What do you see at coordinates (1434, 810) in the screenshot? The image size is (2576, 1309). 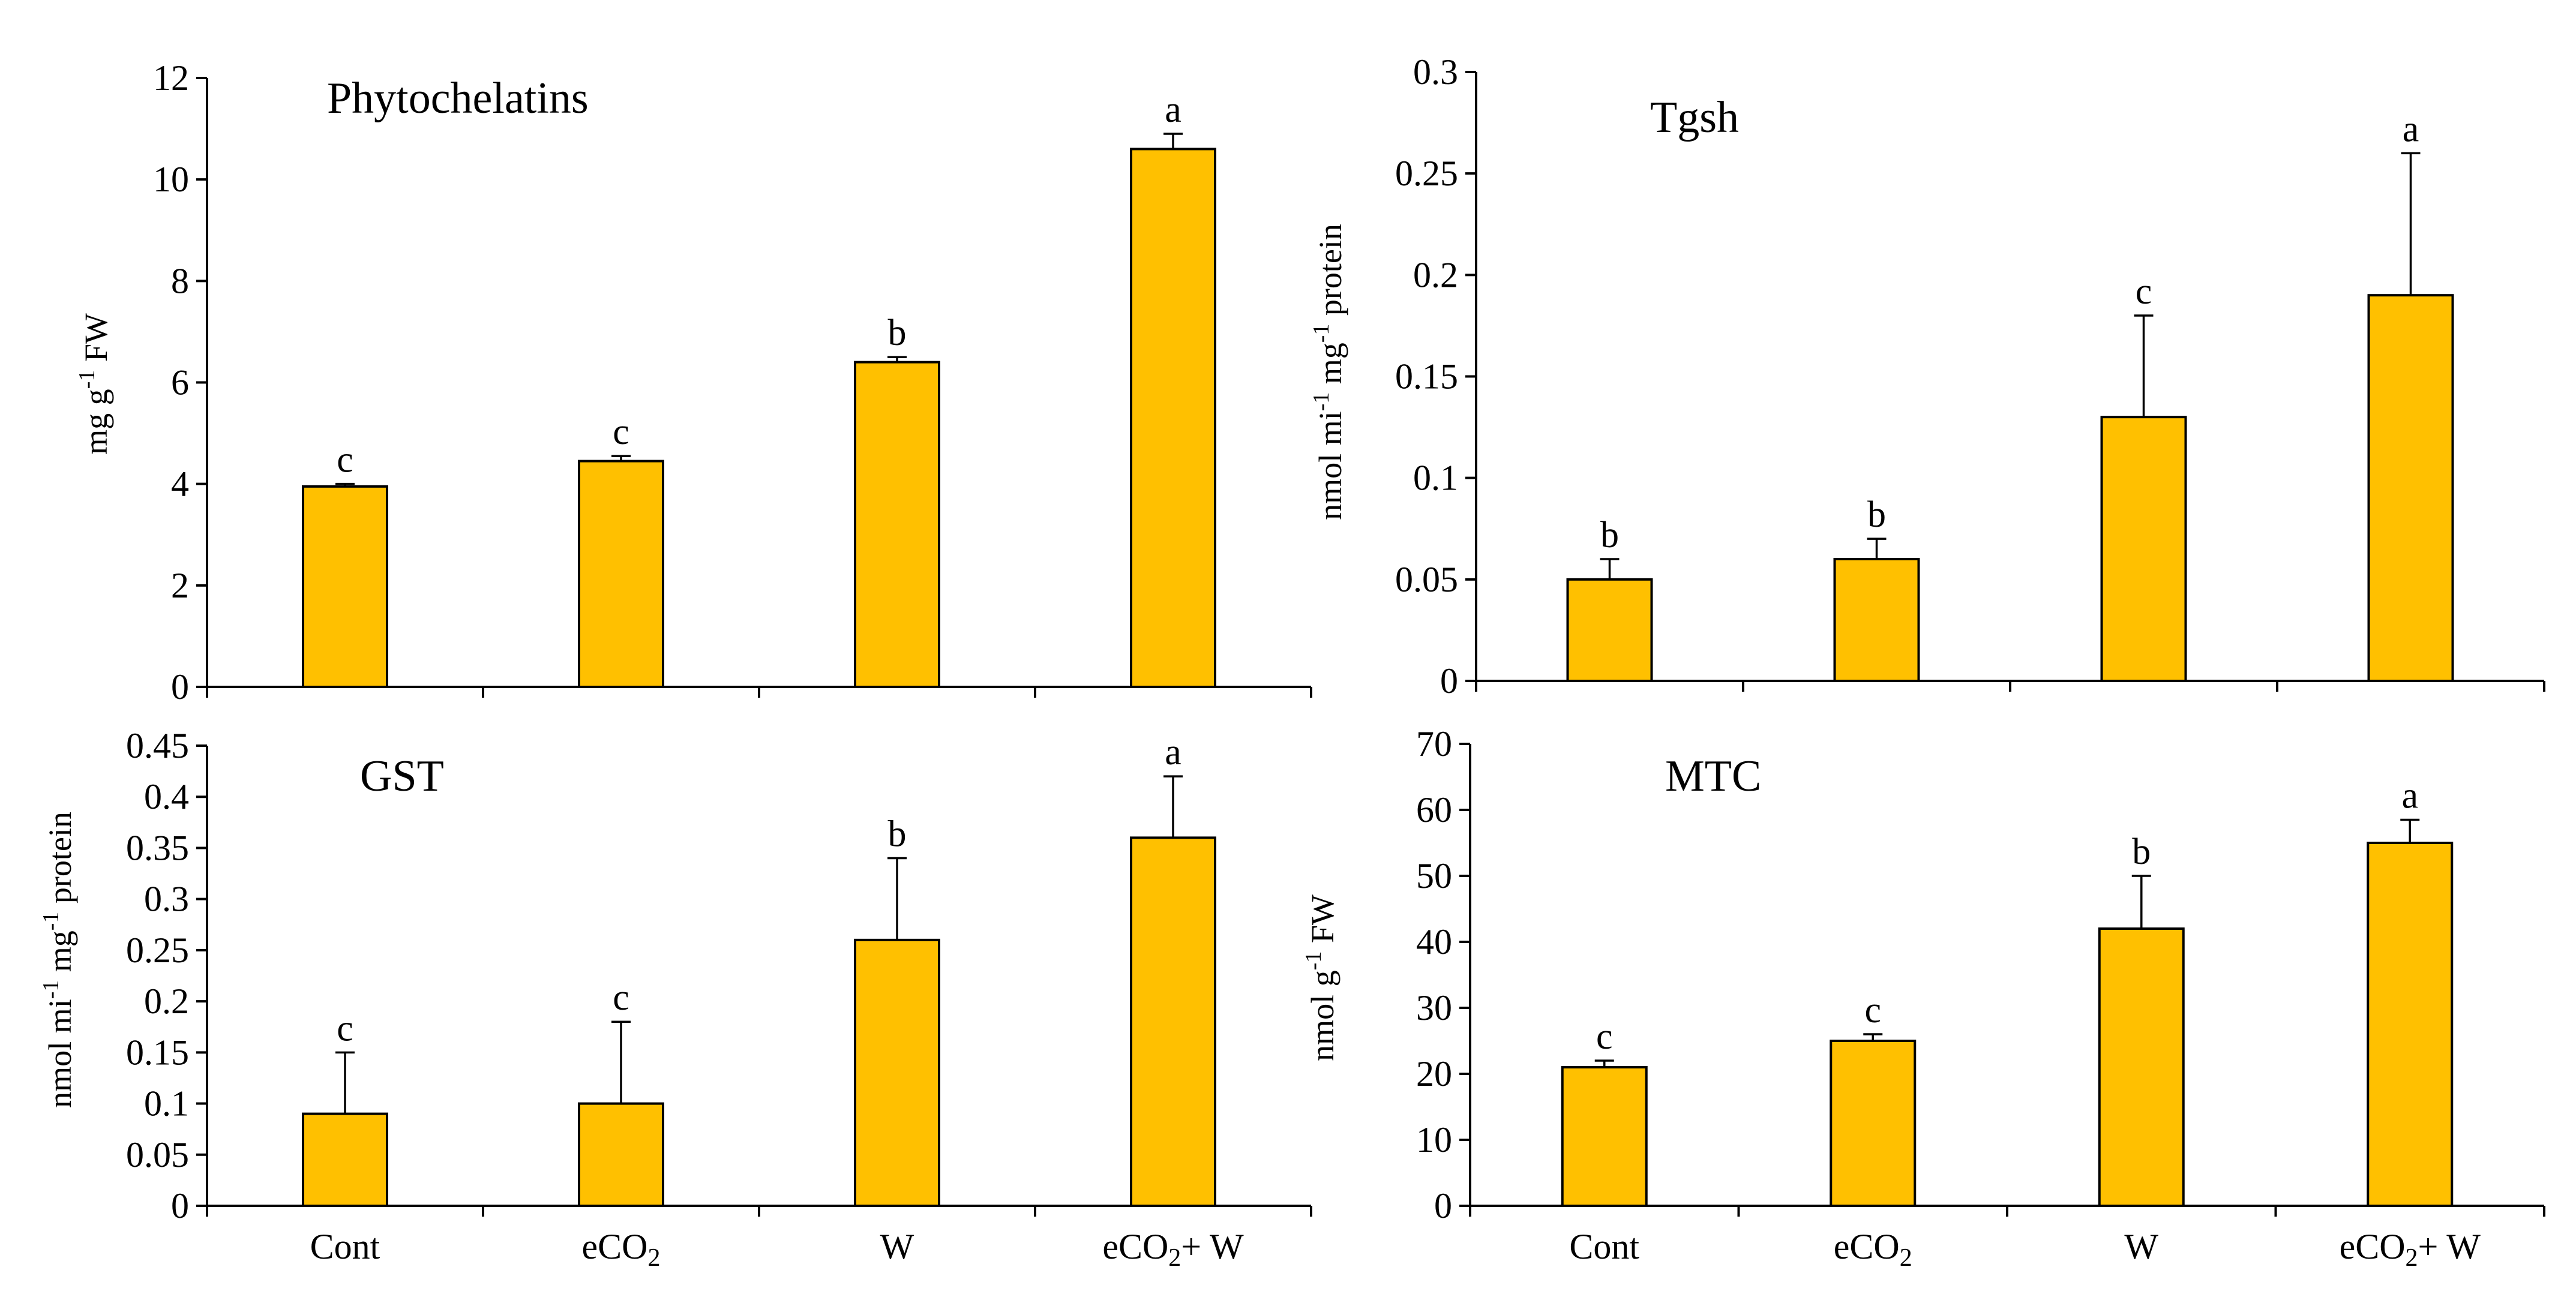 I see `y-tick-label: 60` at bounding box center [1434, 810].